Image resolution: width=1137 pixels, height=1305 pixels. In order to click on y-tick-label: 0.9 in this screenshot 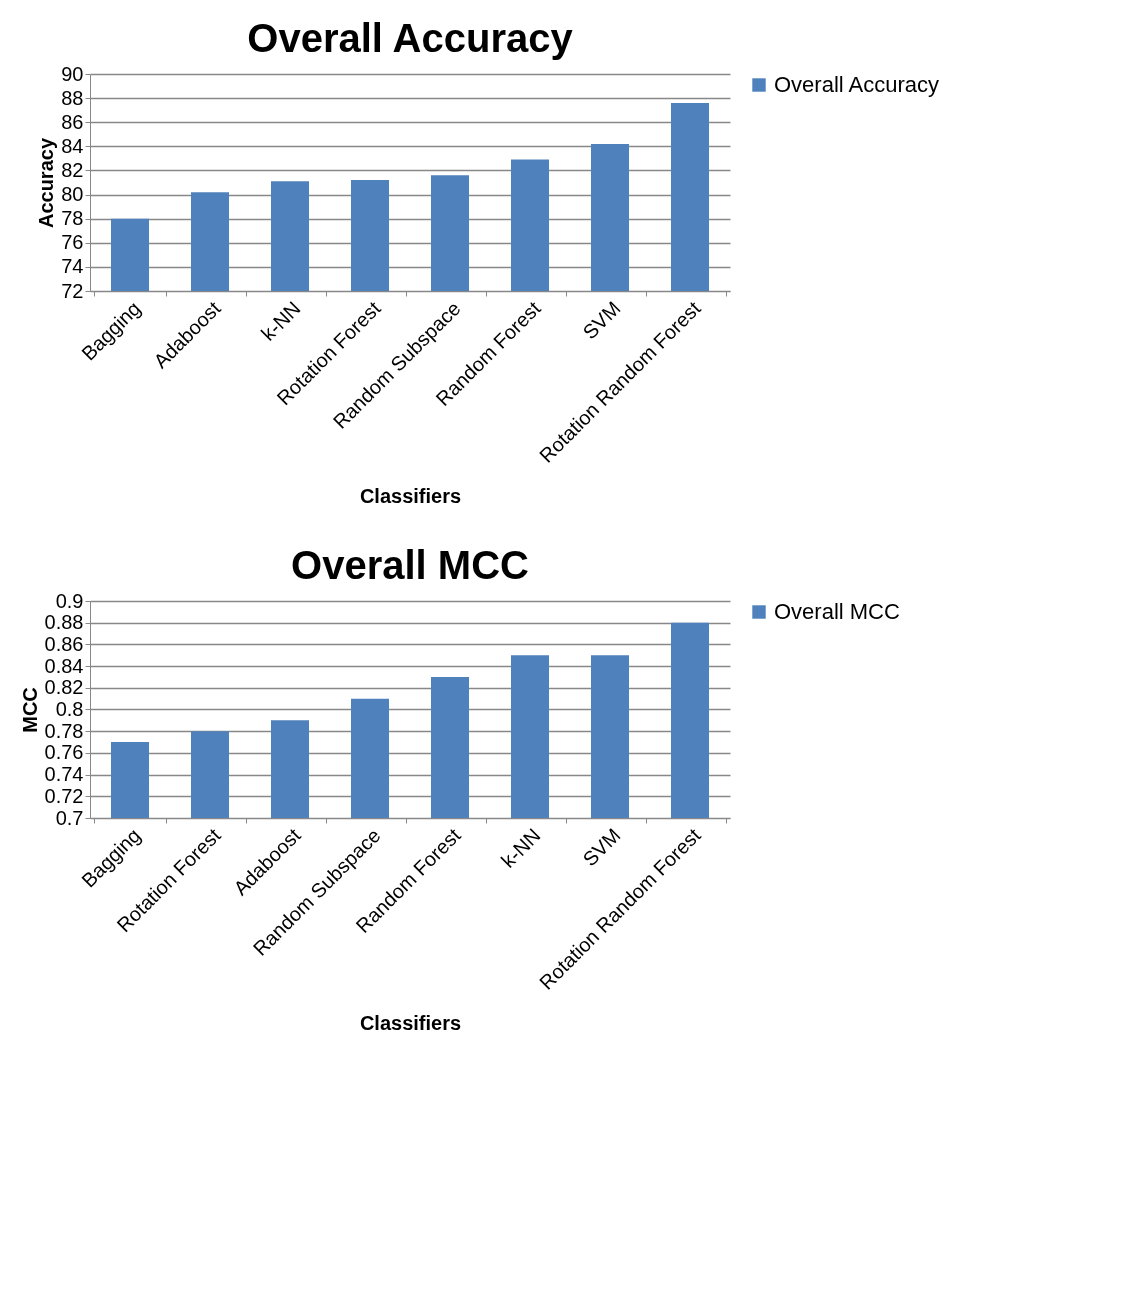, I will do `click(69, 600)`.